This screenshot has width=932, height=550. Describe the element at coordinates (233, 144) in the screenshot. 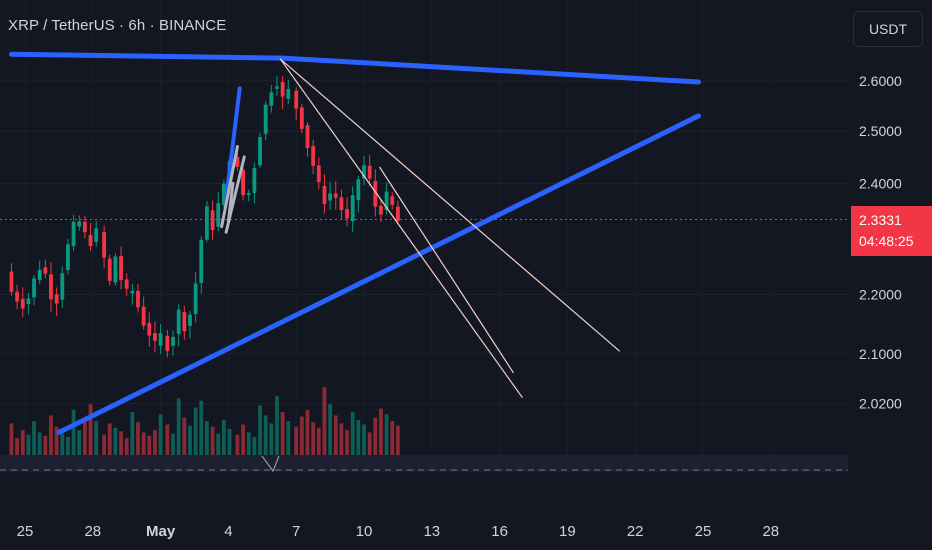

I see `flag-segment` at that location.